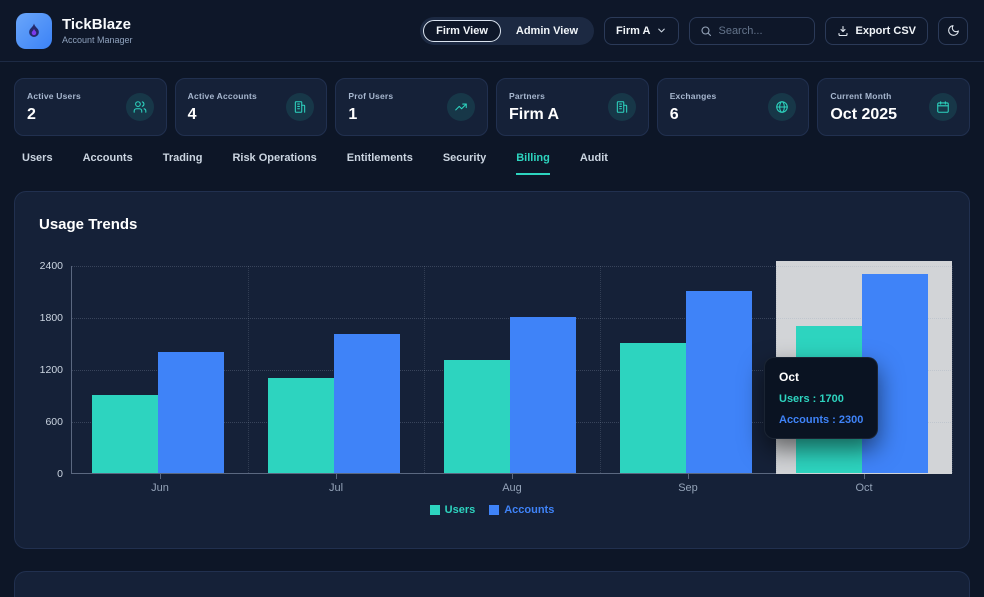  What do you see at coordinates (353, 114) in the screenshot?
I see `stat-value: 1` at bounding box center [353, 114].